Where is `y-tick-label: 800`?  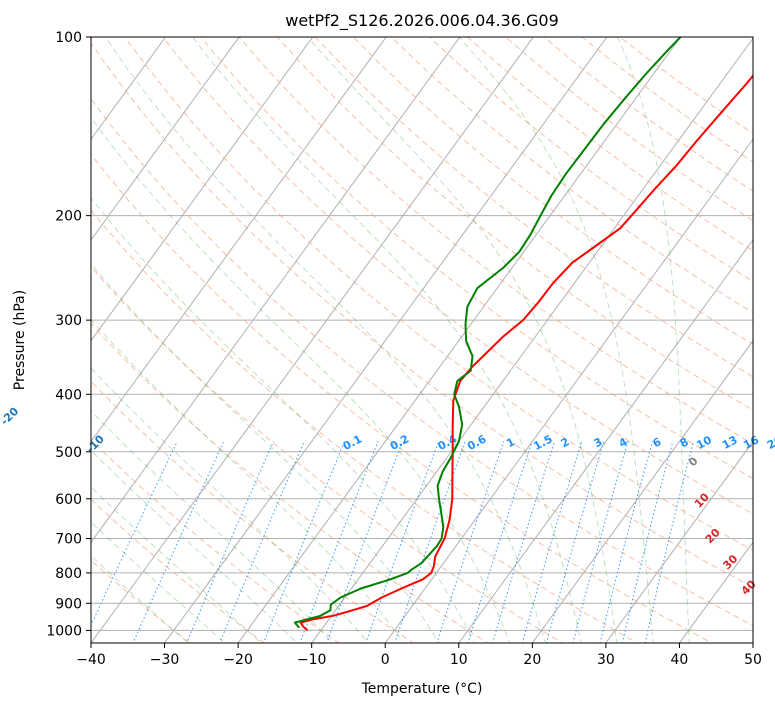 y-tick-label: 800 is located at coordinates (68, 574).